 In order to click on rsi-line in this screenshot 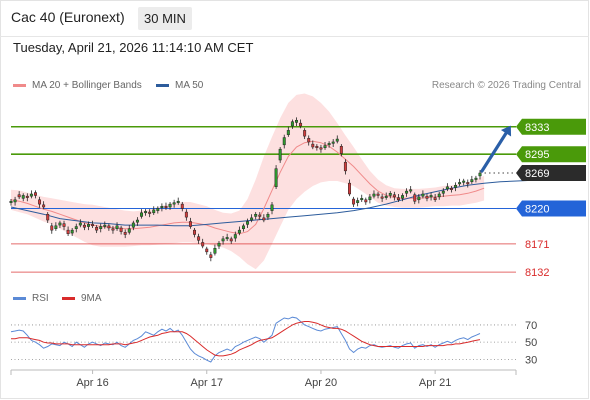, I will do `click(245, 339)`.